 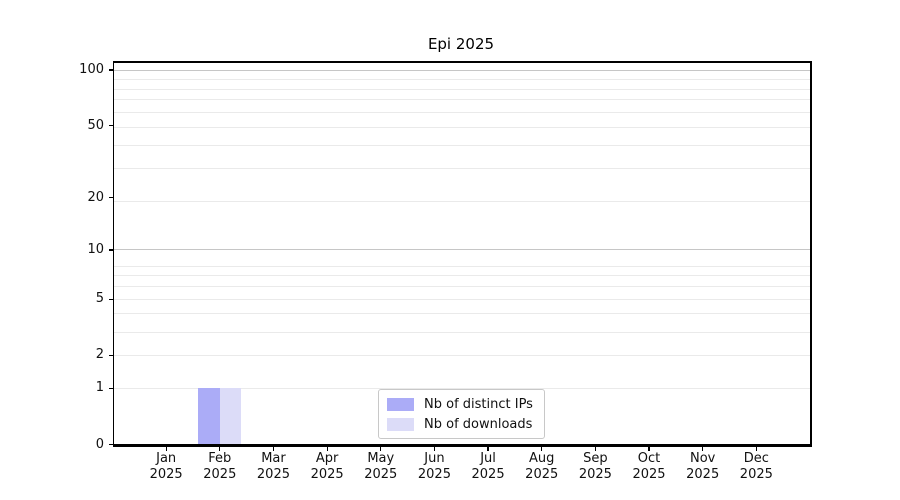 What do you see at coordinates (113, 253) in the screenshot?
I see `axis-spine-left` at bounding box center [113, 253].